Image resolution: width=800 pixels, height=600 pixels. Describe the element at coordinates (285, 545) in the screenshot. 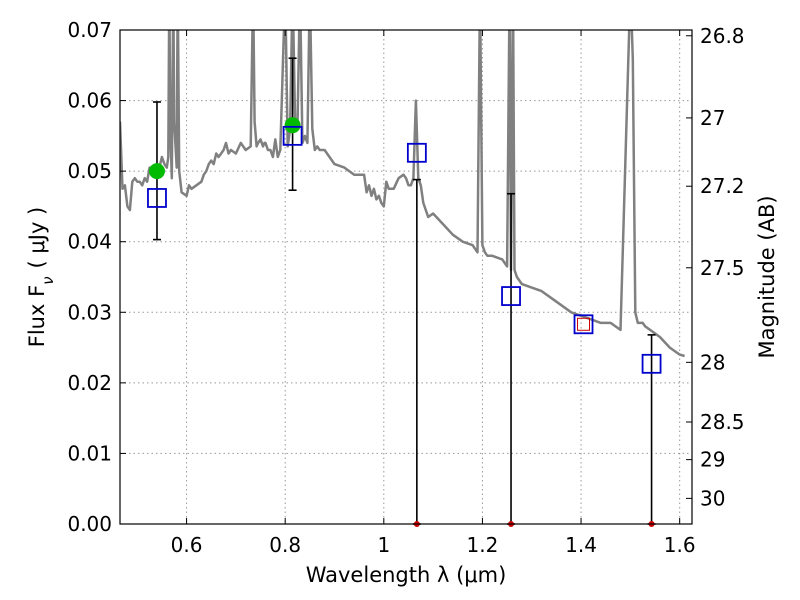

I see `x-tick-label: 0.8` at that location.